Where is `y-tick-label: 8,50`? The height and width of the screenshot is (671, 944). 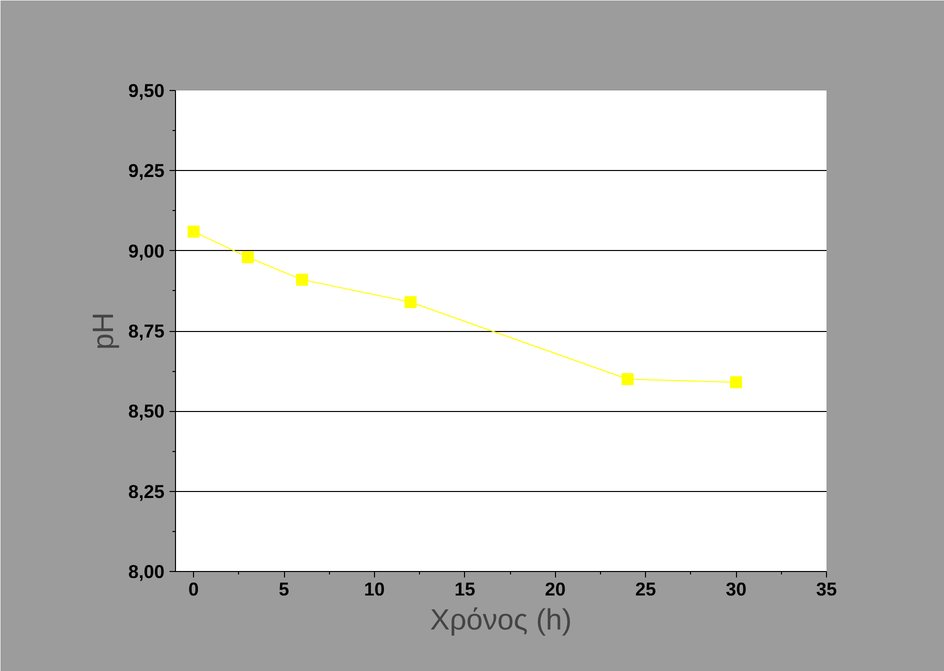
y-tick-label: 8,50 is located at coordinates (146, 411).